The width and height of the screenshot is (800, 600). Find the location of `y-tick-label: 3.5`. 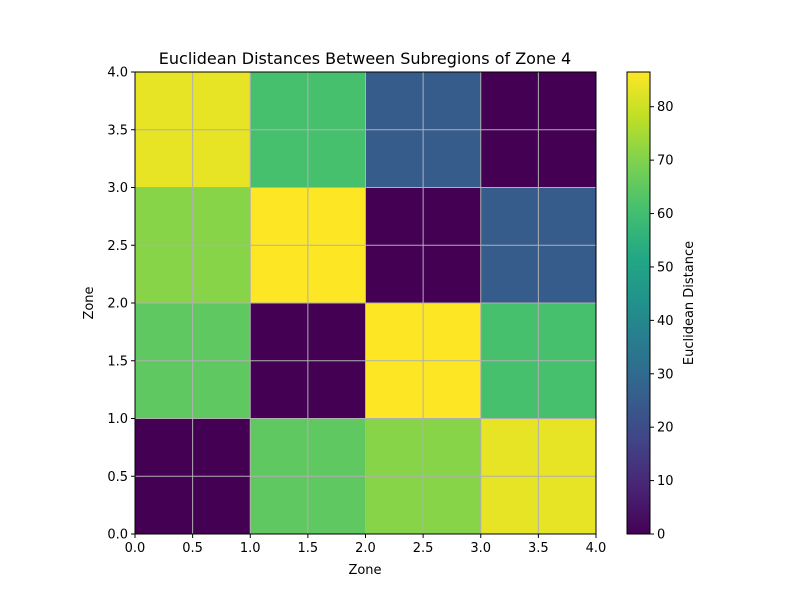

y-tick-label: 3.5 is located at coordinates (117, 130).